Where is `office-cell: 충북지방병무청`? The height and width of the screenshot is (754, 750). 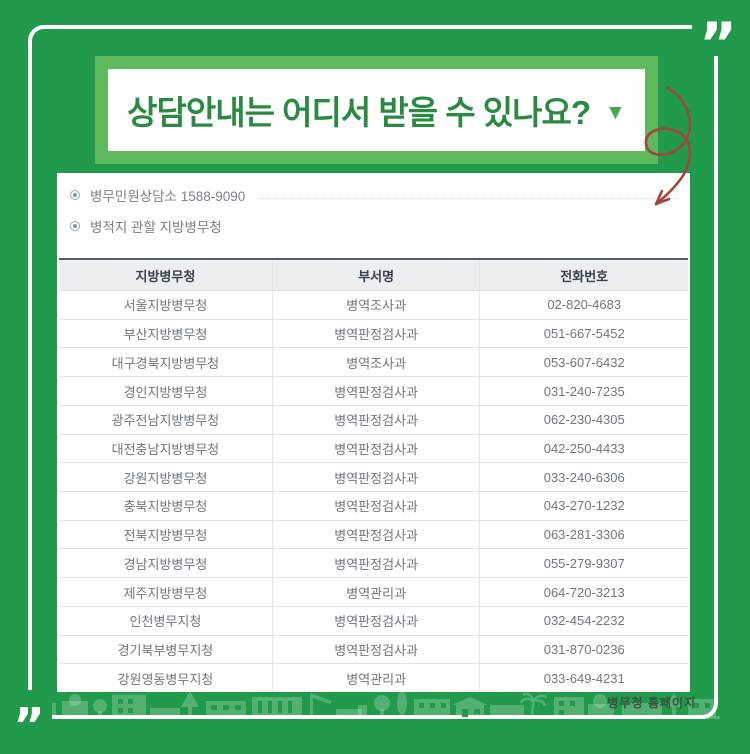 office-cell: 충북지방병무청 is located at coordinates (166, 506).